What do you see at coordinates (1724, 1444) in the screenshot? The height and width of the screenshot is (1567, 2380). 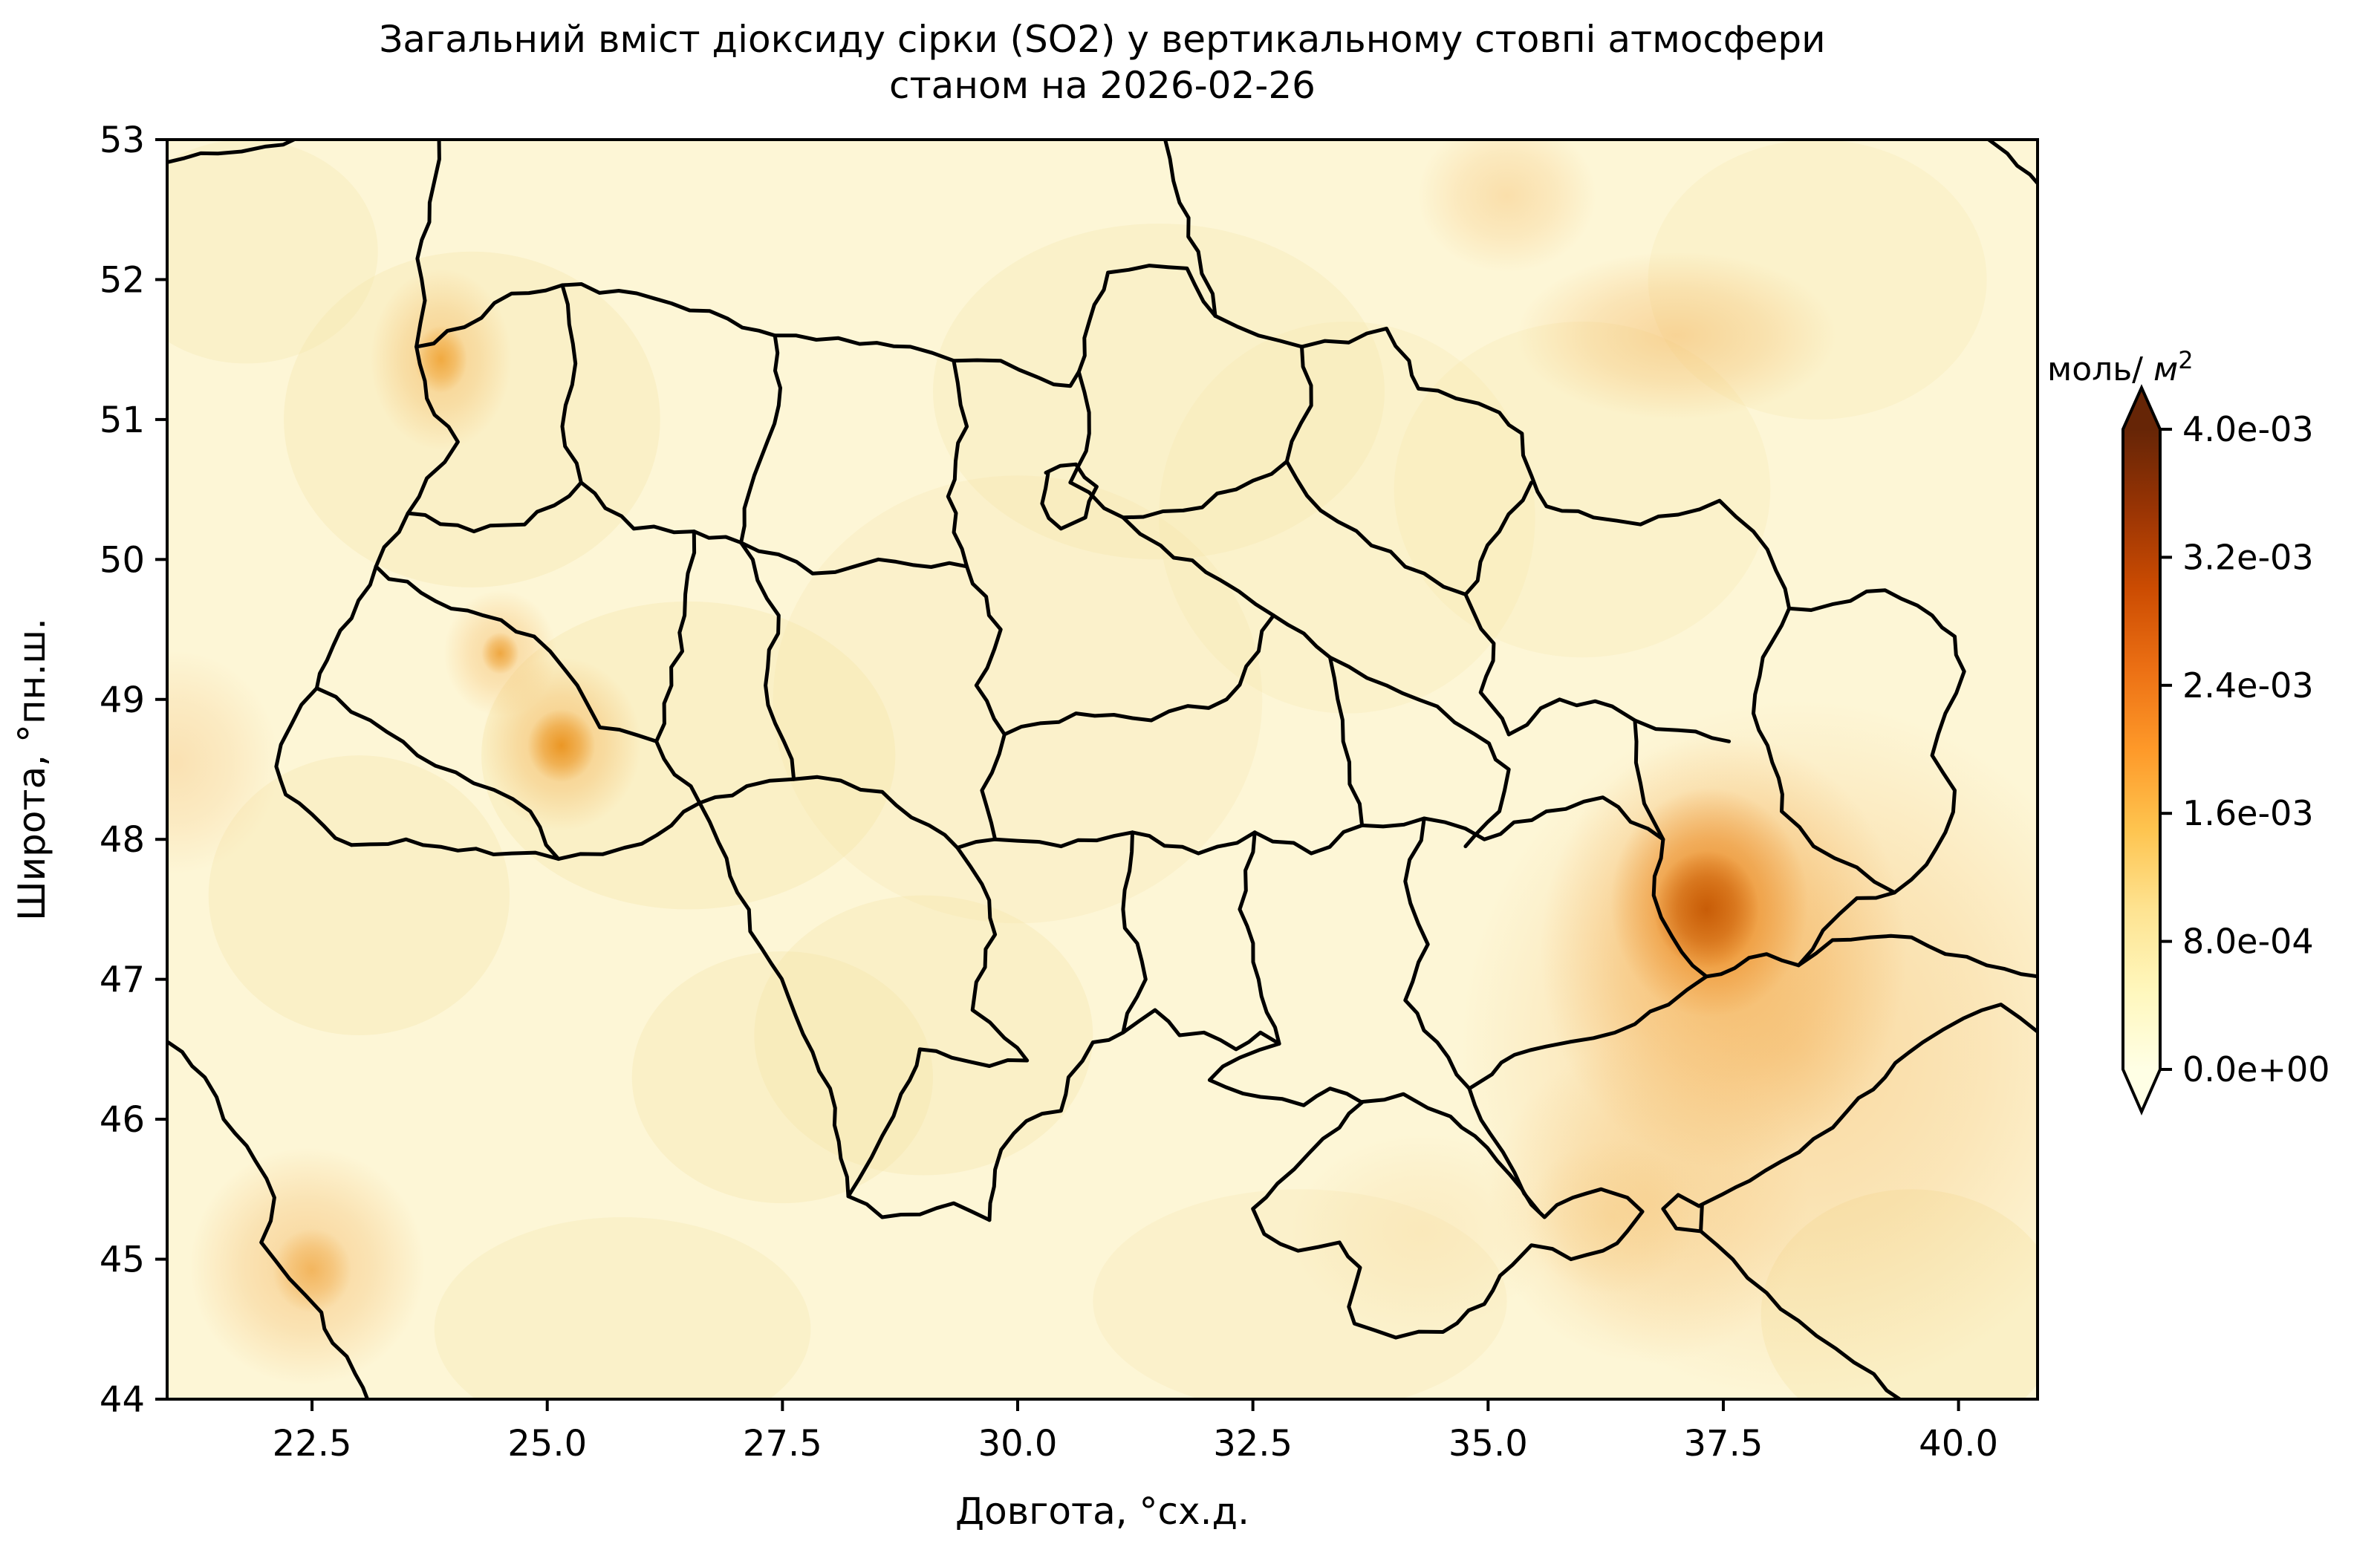 I see `x-tick-label: 37.5` at bounding box center [1724, 1444].